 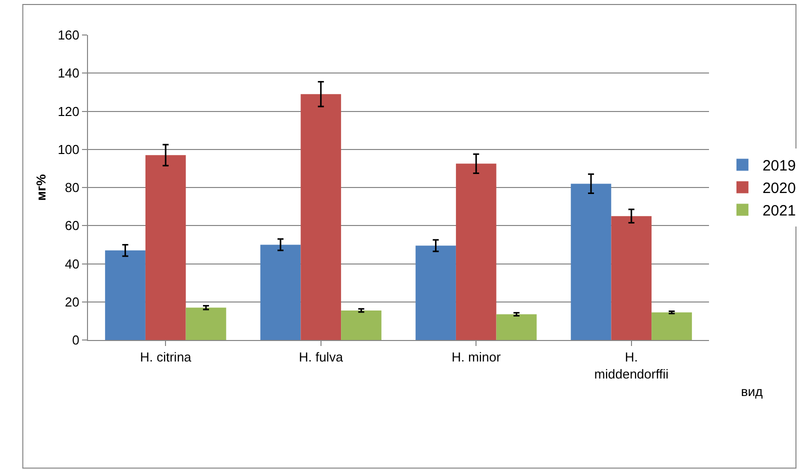 I want to click on y-tick-label: 40, so click(x=72, y=264).